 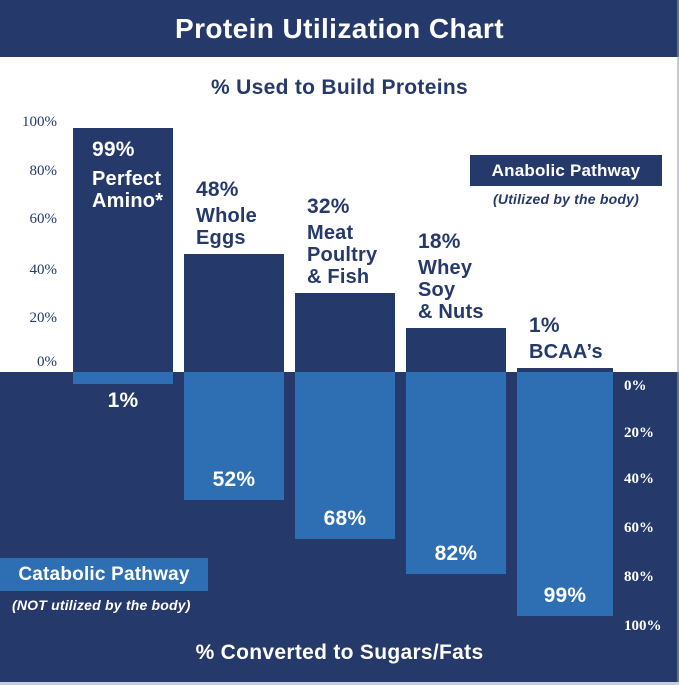 What do you see at coordinates (339, 87) in the screenshot?
I see `upper-axis-title: % Used to Build Proteins` at bounding box center [339, 87].